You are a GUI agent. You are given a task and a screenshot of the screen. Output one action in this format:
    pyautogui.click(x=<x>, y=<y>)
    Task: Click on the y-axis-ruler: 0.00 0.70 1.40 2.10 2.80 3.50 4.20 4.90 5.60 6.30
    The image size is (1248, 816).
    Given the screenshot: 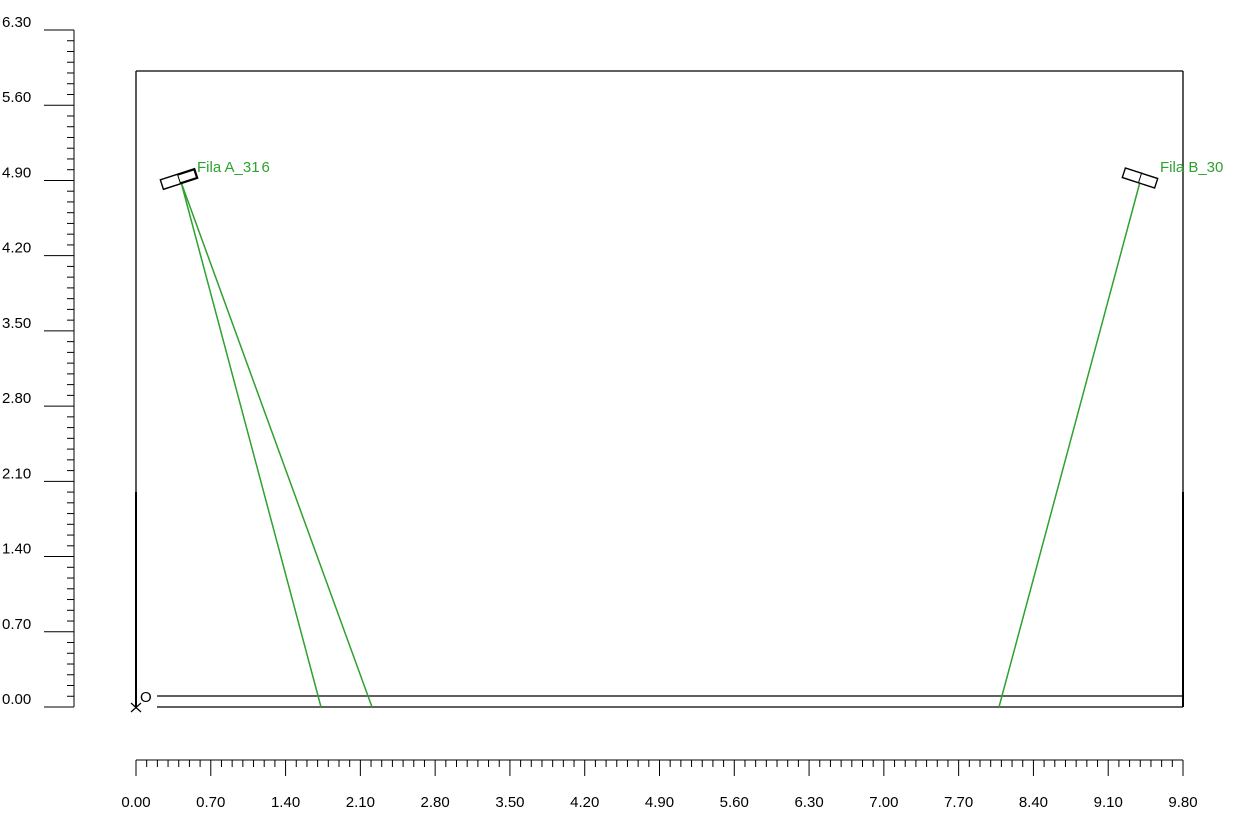 What is the action you would take?
    pyautogui.click(x=38, y=361)
    